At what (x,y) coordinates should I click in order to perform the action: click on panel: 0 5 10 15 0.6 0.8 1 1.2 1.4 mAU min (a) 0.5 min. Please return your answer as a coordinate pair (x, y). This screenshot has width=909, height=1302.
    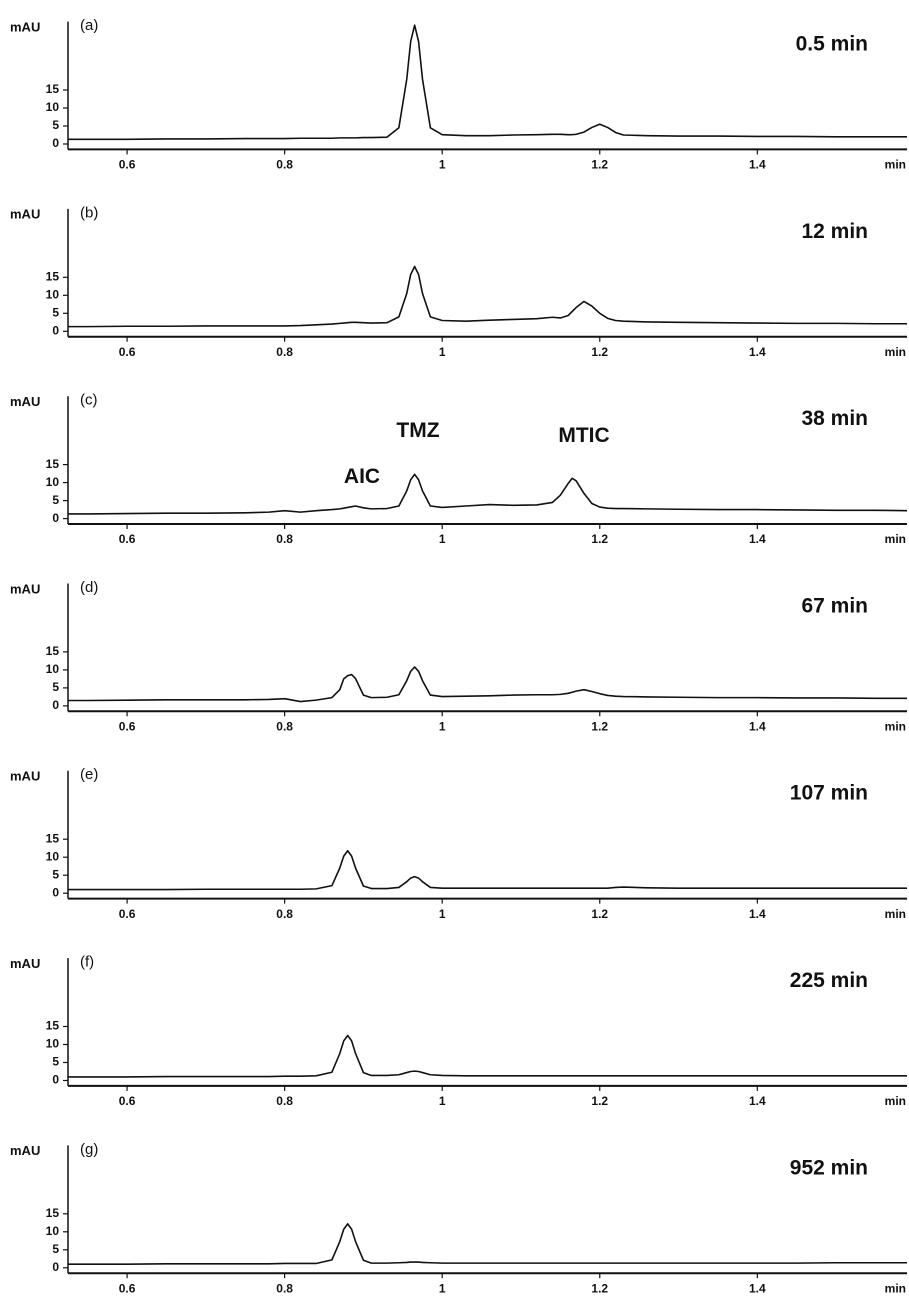
    Looking at the image, I should click on (458, 94).